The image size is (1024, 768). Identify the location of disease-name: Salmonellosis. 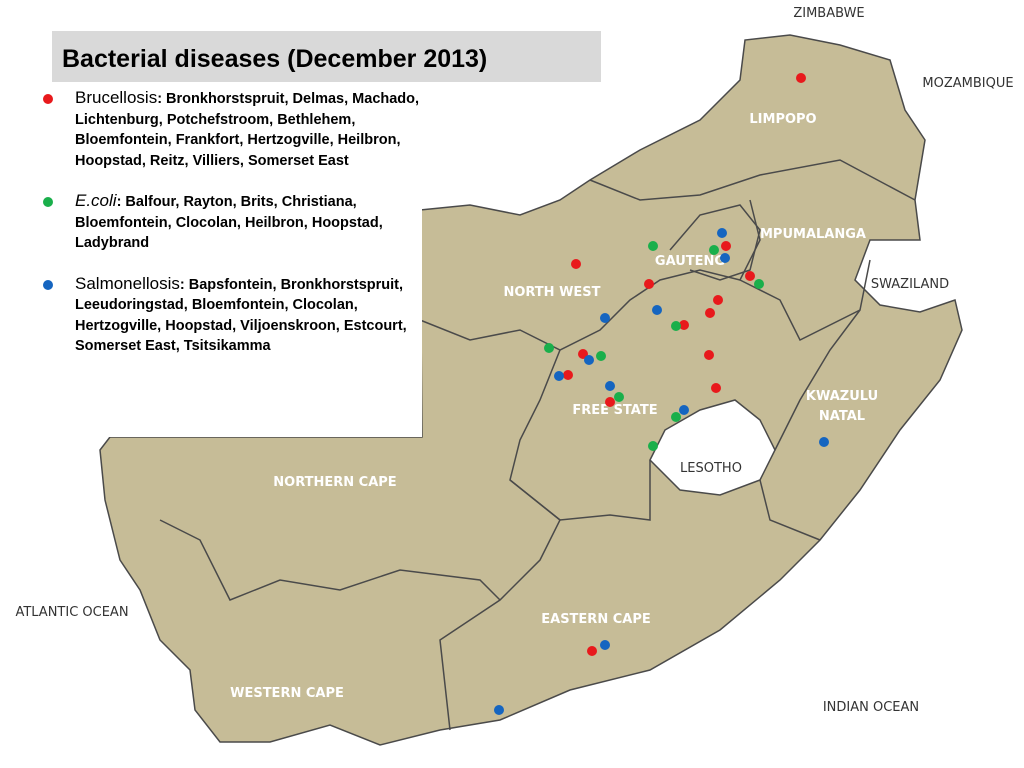
(127, 283).